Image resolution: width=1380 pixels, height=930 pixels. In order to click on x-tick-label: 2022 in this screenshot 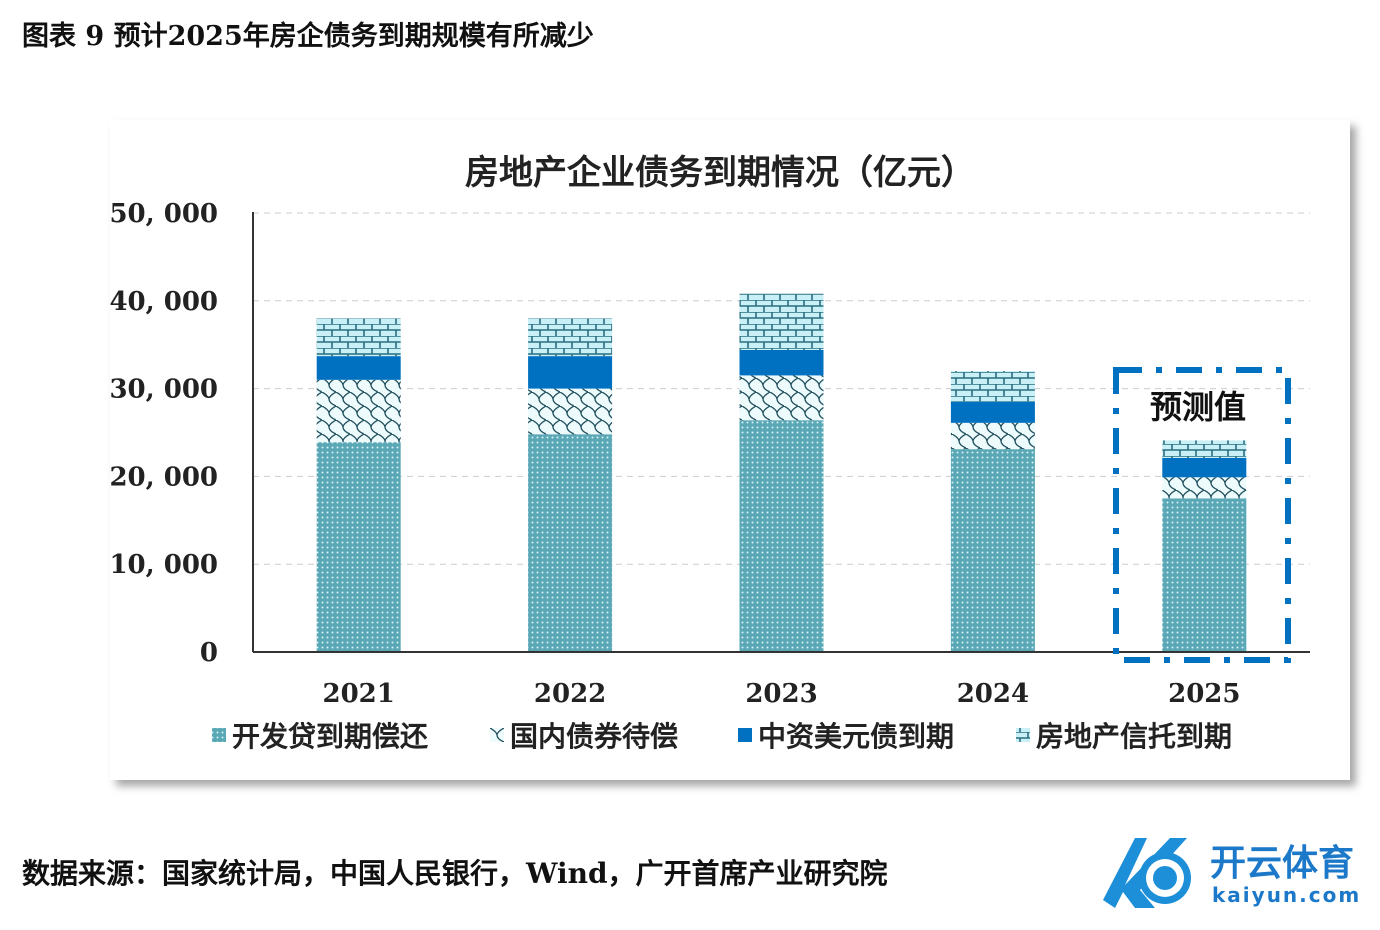, I will do `click(570, 694)`.